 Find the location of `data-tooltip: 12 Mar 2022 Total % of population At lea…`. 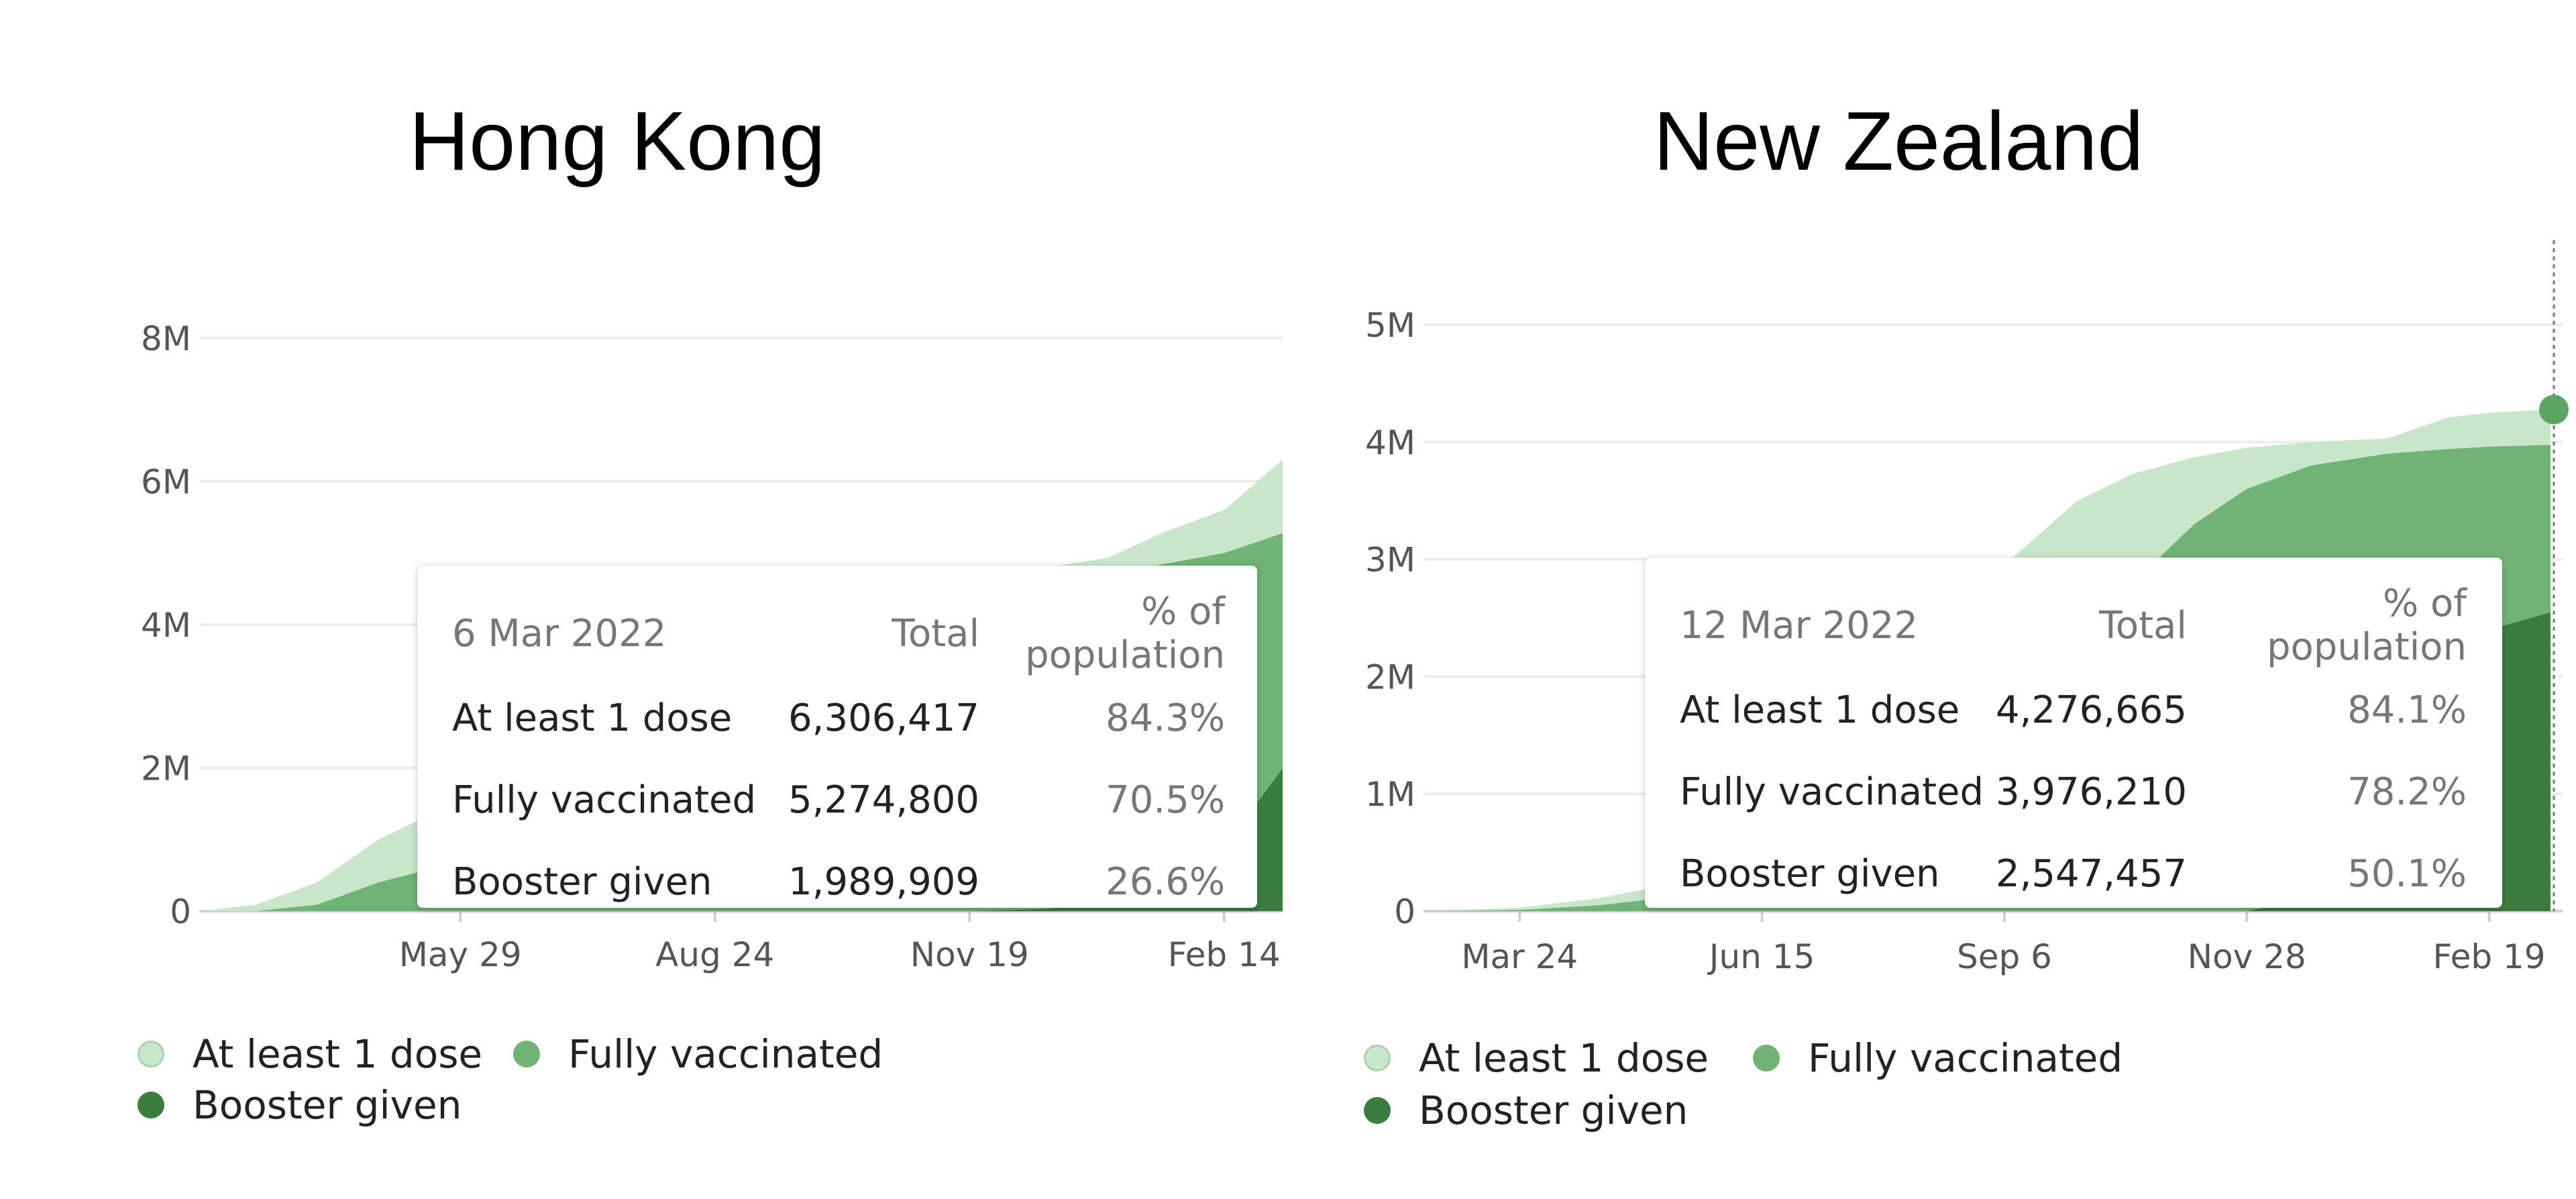

data-tooltip: 12 Mar 2022 Total % of population At lea… is located at coordinates (2073, 733).